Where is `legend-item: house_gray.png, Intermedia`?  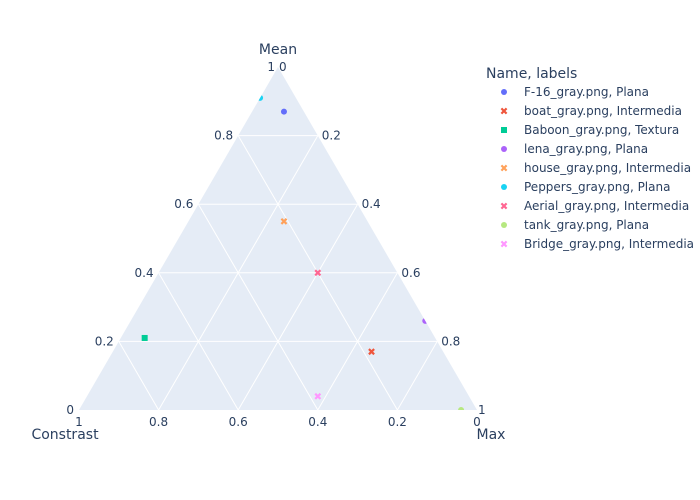 legend-item: house_gray.png, Intermedia is located at coordinates (595, 168).